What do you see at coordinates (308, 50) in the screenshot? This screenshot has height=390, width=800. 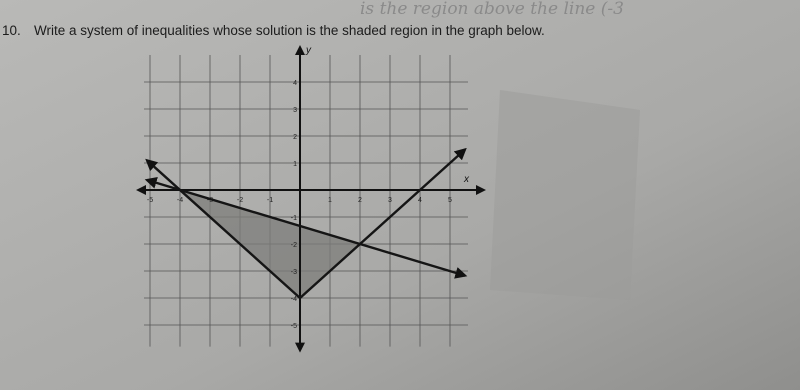 I see `y-axis-label: y` at bounding box center [308, 50].